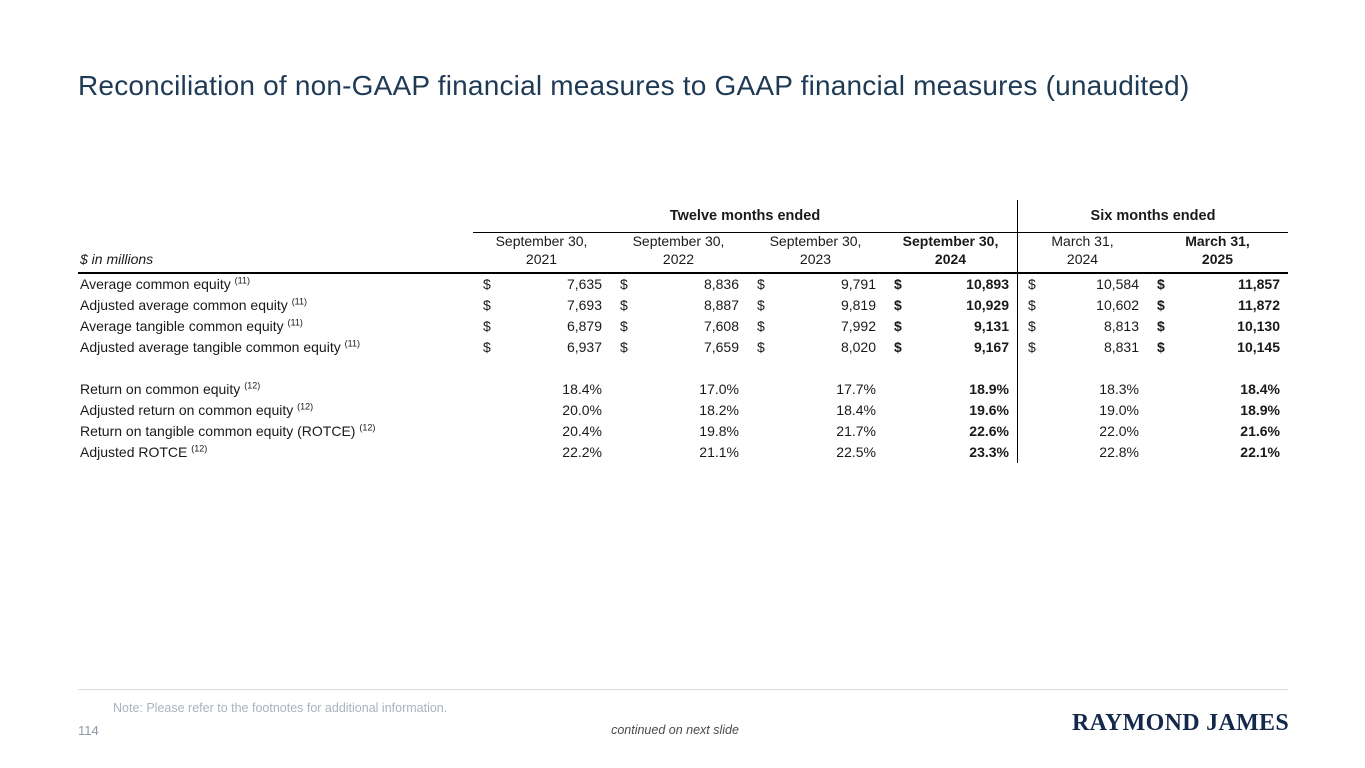  I want to click on percent-cell: 21.7%, so click(856, 431).